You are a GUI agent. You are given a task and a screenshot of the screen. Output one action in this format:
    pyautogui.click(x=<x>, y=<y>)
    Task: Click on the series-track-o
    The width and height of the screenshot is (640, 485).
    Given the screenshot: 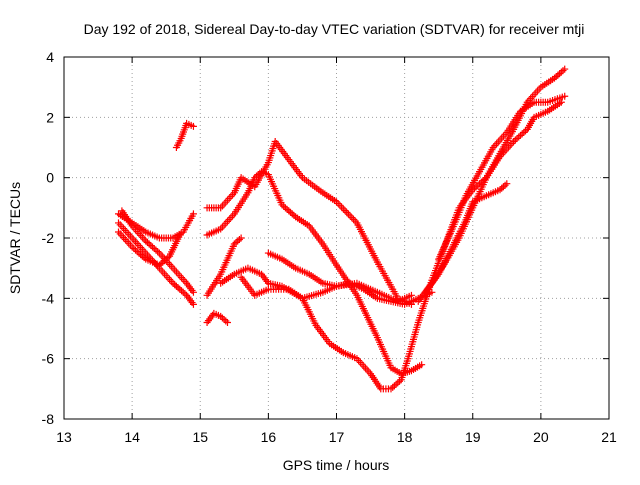 What is the action you would take?
    pyautogui.click(x=466, y=238)
    